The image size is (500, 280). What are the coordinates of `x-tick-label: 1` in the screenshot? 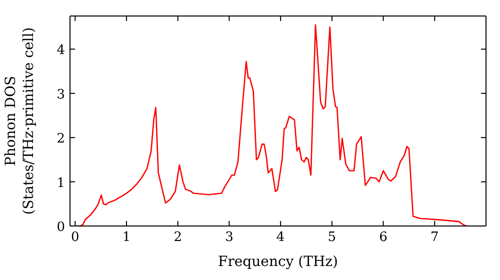 It's located at (126, 237).